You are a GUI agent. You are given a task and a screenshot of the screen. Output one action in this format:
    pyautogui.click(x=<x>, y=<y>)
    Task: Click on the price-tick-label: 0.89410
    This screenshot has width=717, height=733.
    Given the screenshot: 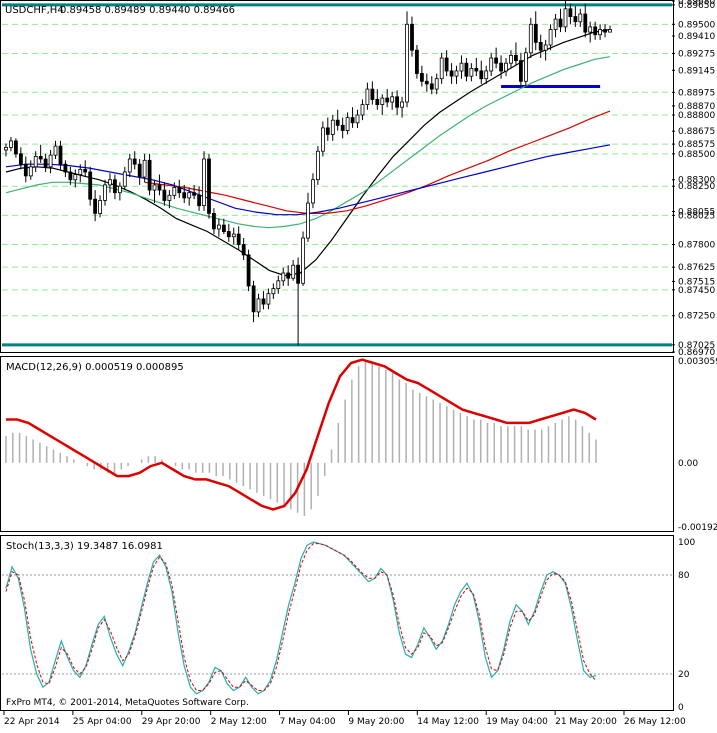 What is the action you would take?
    pyautogui.click(x=696, y=37)
    